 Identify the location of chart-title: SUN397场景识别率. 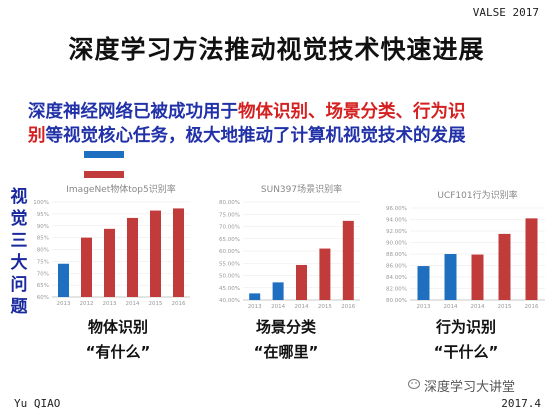
(301, 189).